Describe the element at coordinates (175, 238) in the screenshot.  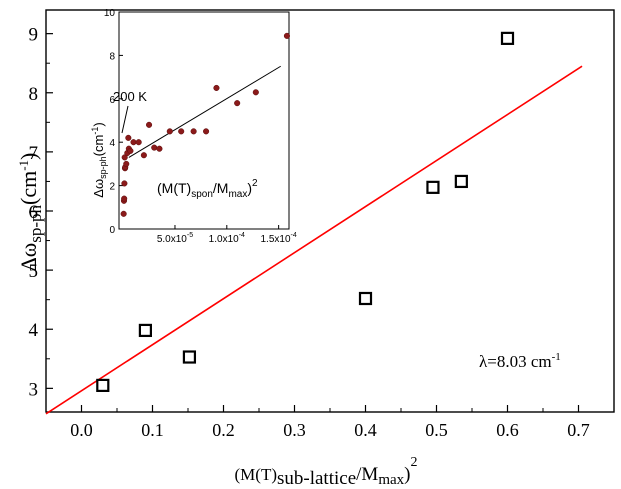
I see `inset-x-tick-label: 5.0x10⁻⁵` at that location.